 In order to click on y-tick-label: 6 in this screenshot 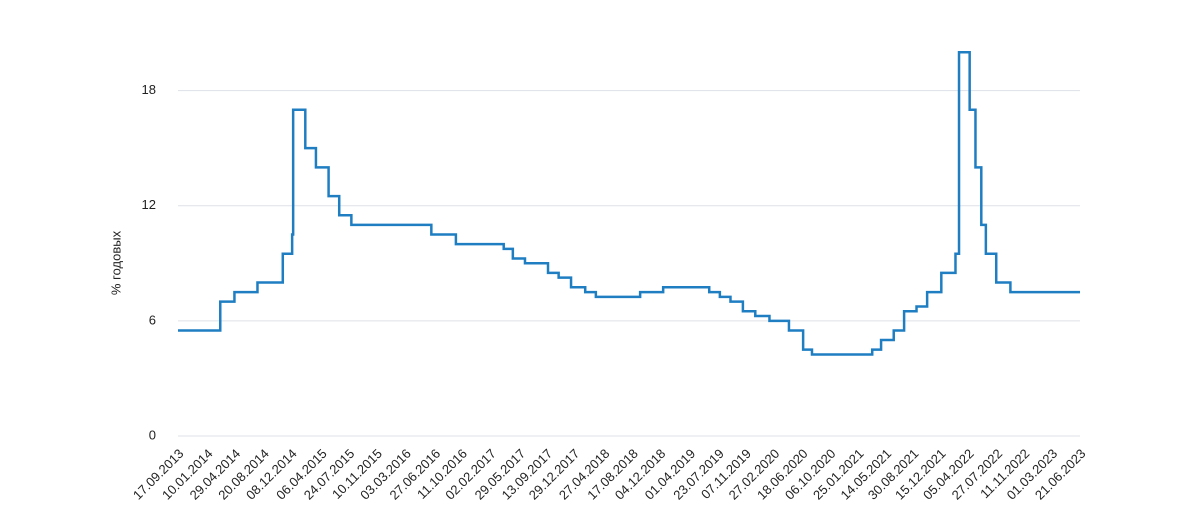, I will do `click(152, 319)`.